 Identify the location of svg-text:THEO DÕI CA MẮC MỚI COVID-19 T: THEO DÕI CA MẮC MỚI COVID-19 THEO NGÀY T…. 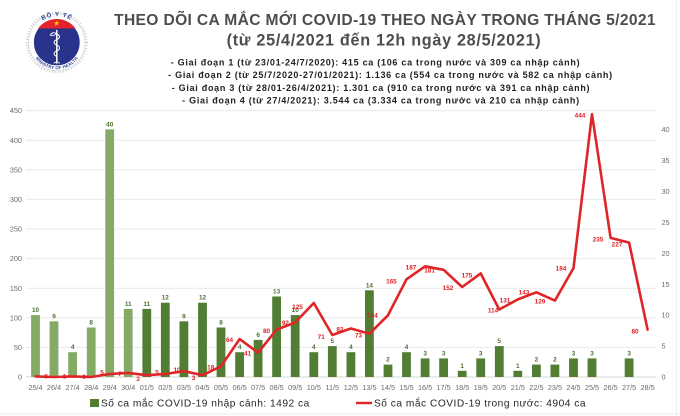
(385, 19).